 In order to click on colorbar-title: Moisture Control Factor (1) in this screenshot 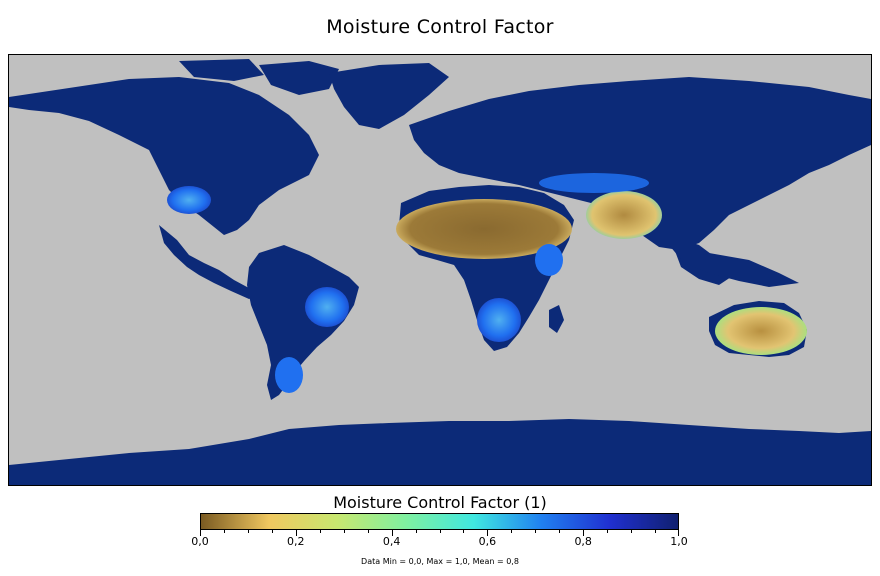, I will do `click(440, 502)`.